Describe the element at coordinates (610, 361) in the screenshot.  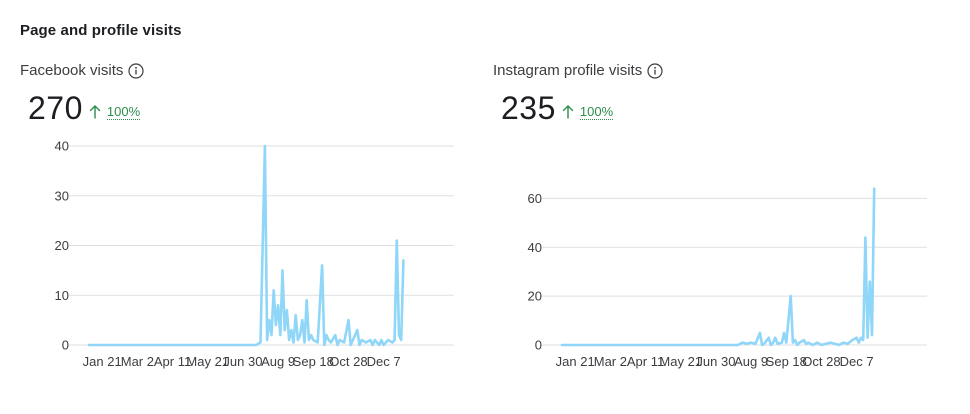
I see `instagram-x-tick-label: Mar 2` at that location.